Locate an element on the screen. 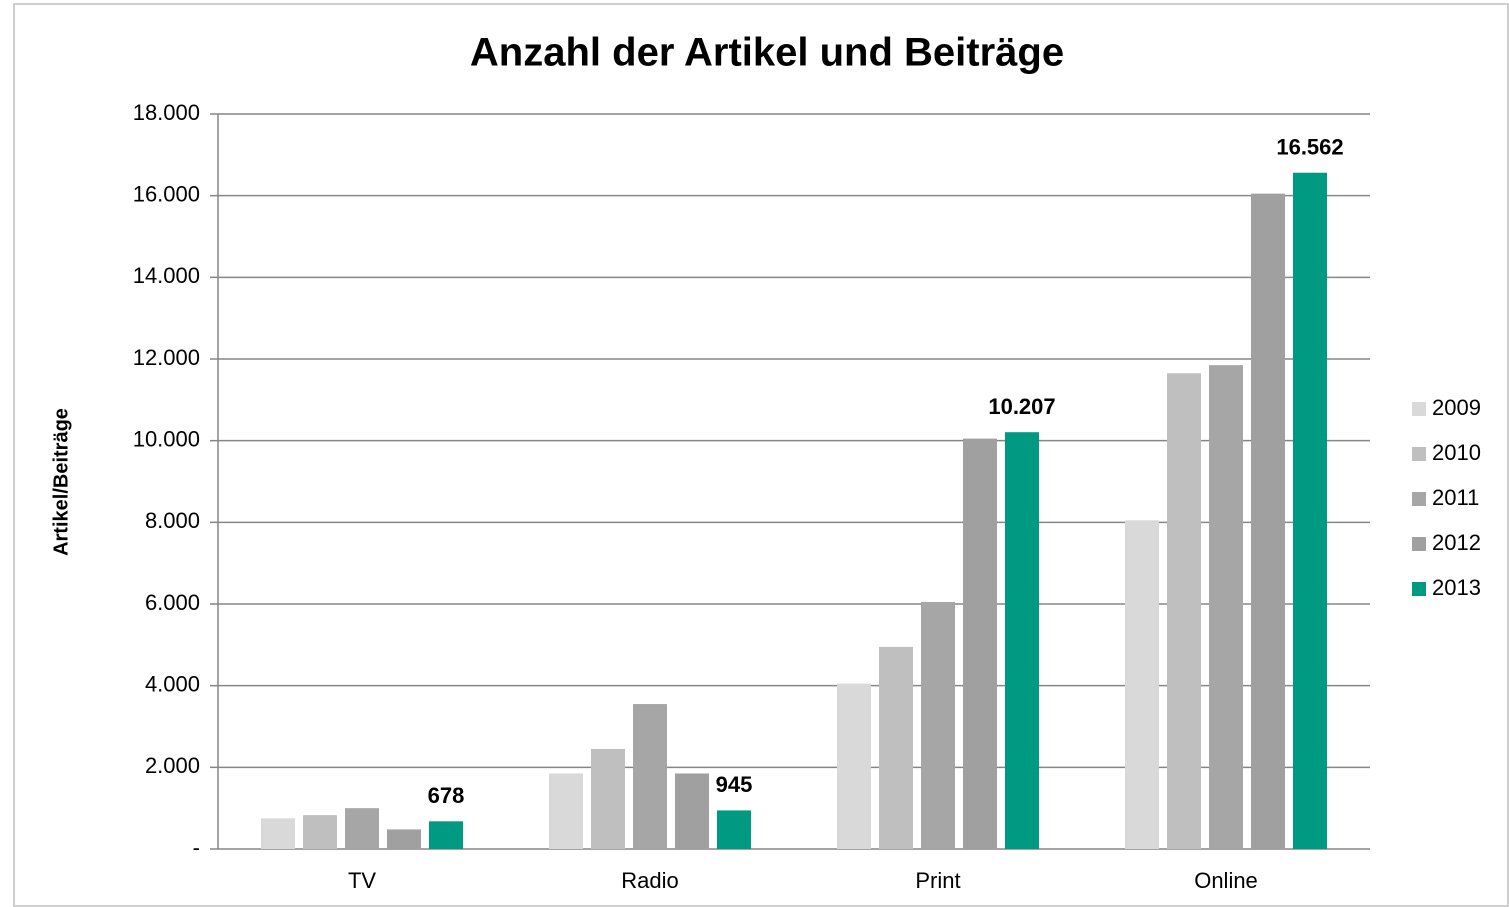 Image resolution: width=1509 pixels, height=907 pixels. y-tick-label: 12.000 is located at coordinates (166, 357).